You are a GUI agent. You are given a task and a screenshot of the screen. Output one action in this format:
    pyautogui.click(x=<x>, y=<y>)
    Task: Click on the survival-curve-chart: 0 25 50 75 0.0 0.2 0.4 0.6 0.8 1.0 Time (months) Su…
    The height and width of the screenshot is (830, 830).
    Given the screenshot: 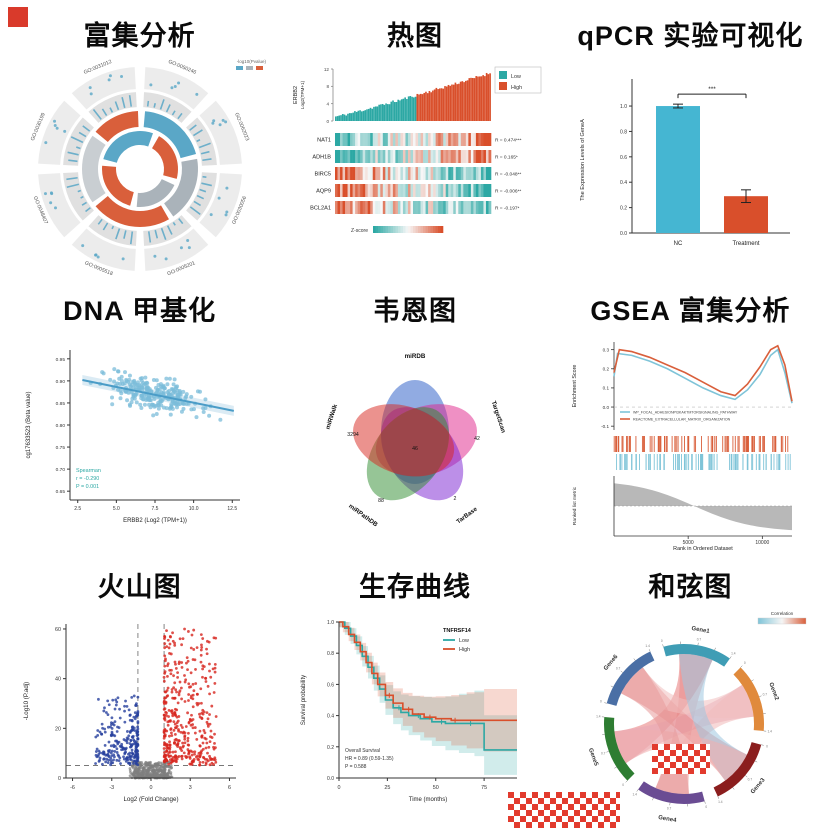 What is the action you would take?
    pyautogui.click(x=409, y=711)
    